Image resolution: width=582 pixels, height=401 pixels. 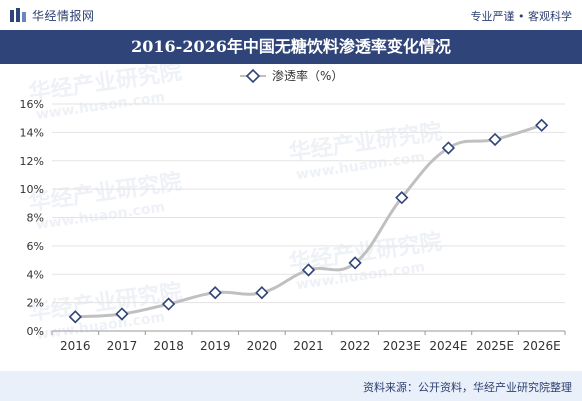 I want to click on x-tick-label: 2025E, so click(x=495, y=346).